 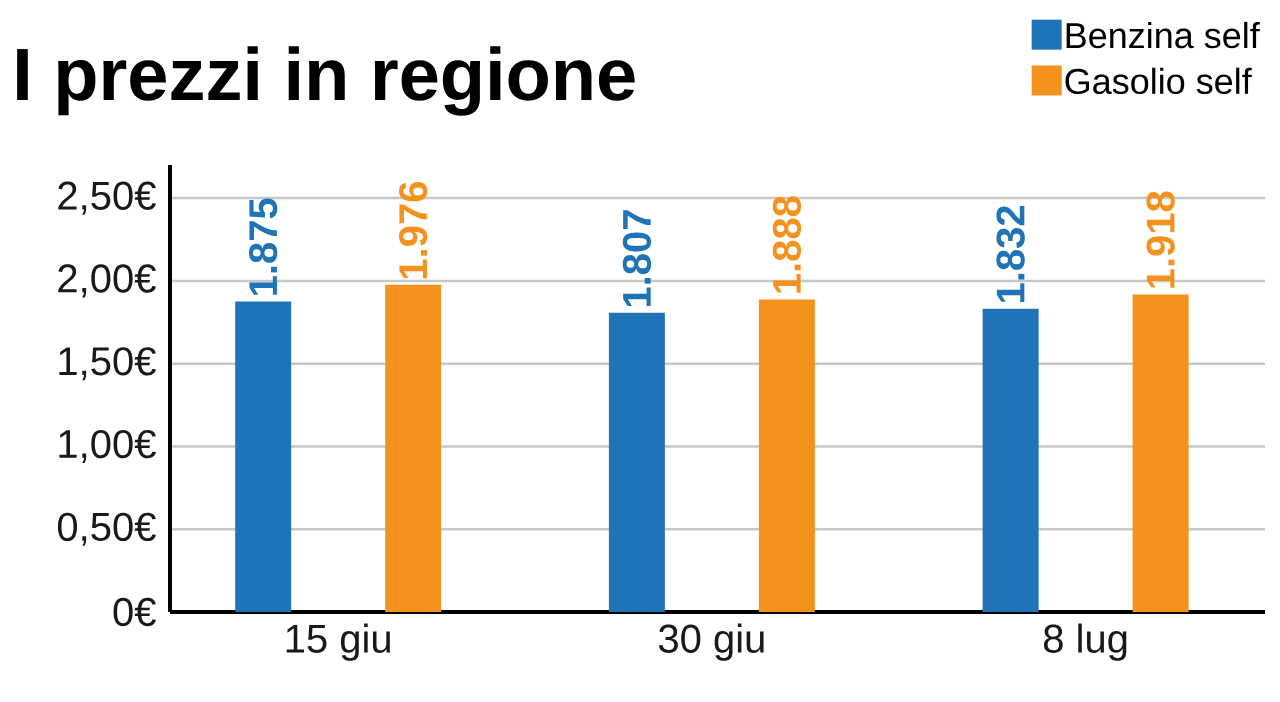 I want to click on legend-label: Benzina self, so click(x=1163, y=35).